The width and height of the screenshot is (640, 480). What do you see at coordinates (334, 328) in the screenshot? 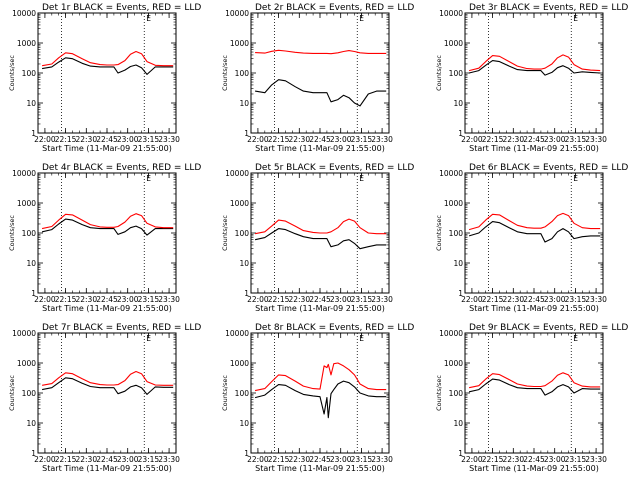
I see `panel-title: Det 8r BLACK = Events, RED = LLD` at bounding box center [334, 328].